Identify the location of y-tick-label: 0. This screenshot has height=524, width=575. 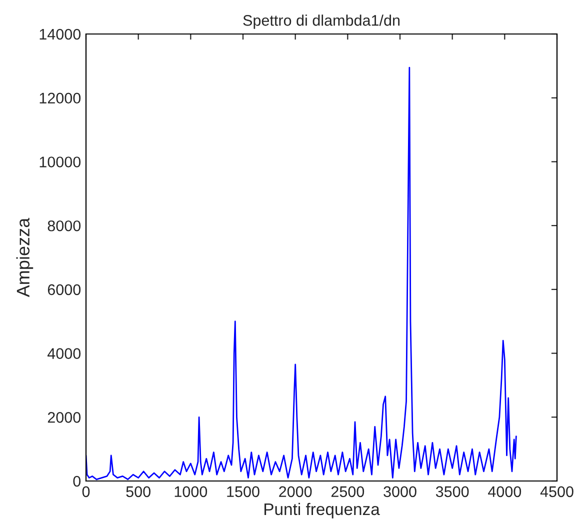
(77, 481).